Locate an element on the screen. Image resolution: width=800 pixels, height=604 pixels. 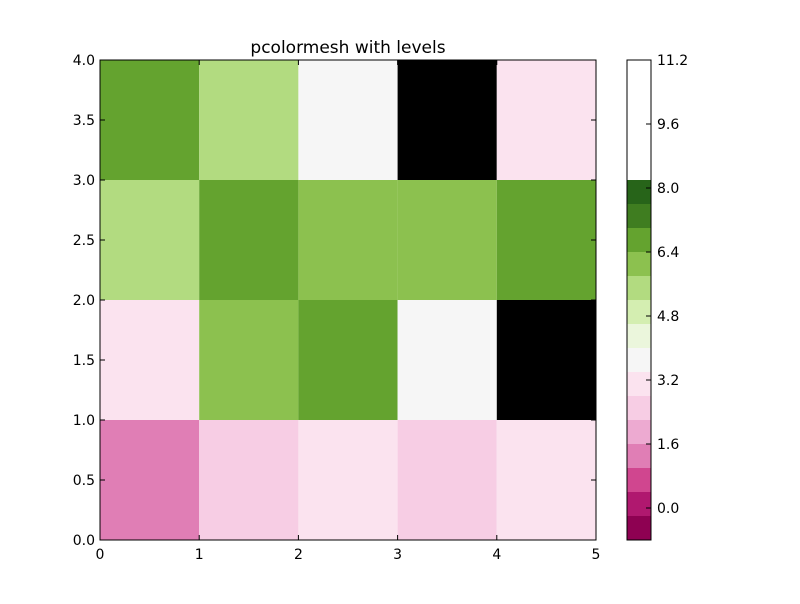
y-tick-label: 3.5 is located at coordinates (84, 121).